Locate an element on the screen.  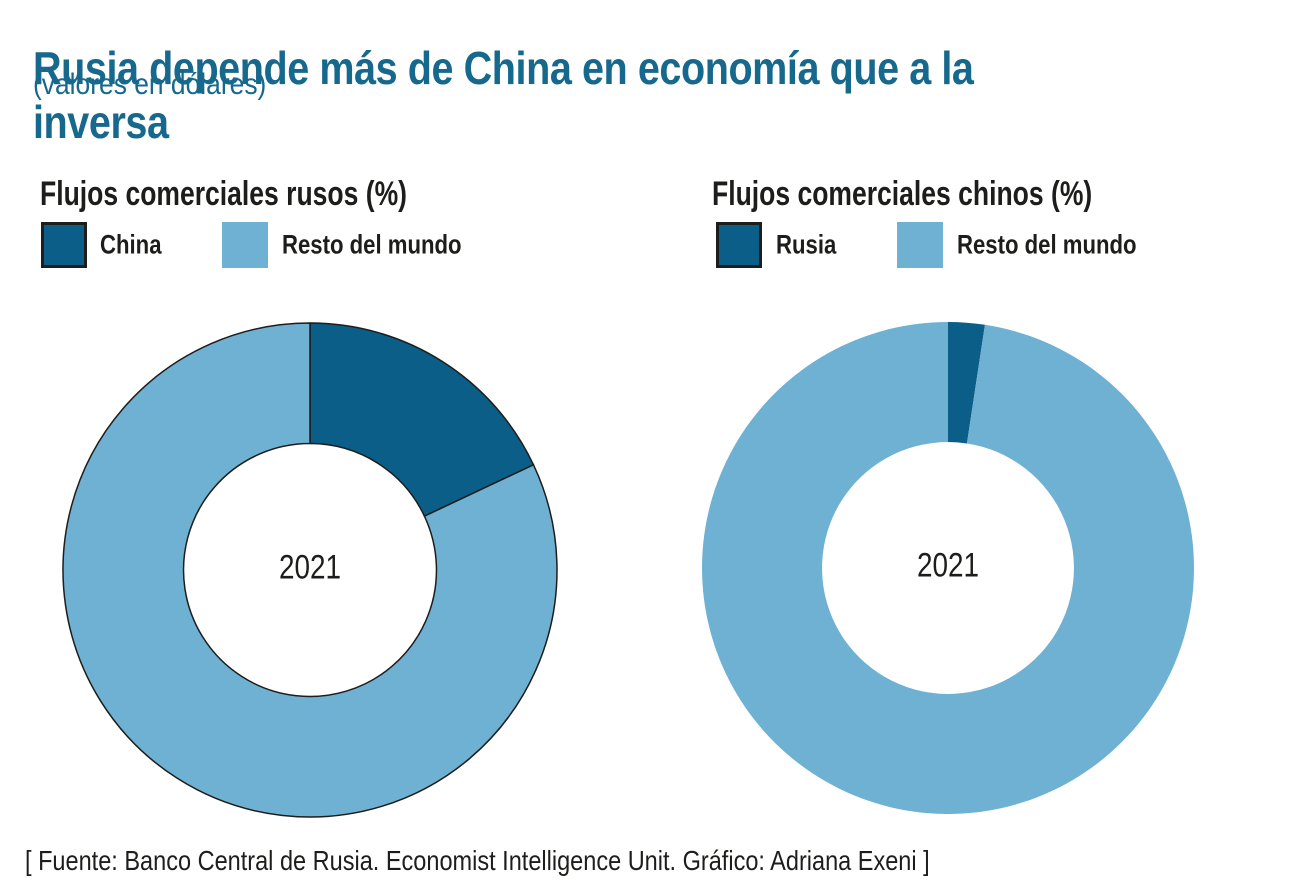
chart-title-russian: Flujos comerciales rusos (%) is located at coordinates (223, 194).